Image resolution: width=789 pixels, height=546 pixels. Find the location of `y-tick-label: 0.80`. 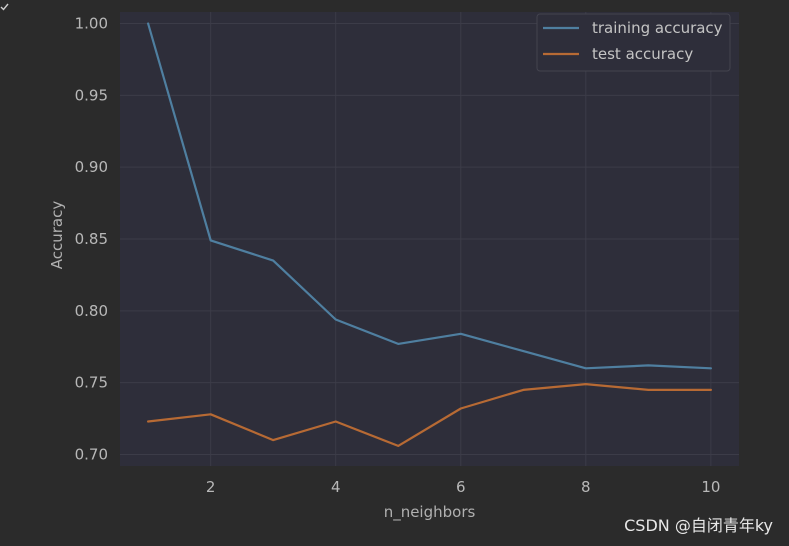

y-tick-label: 0.80 is located at coordinates (91, 311).